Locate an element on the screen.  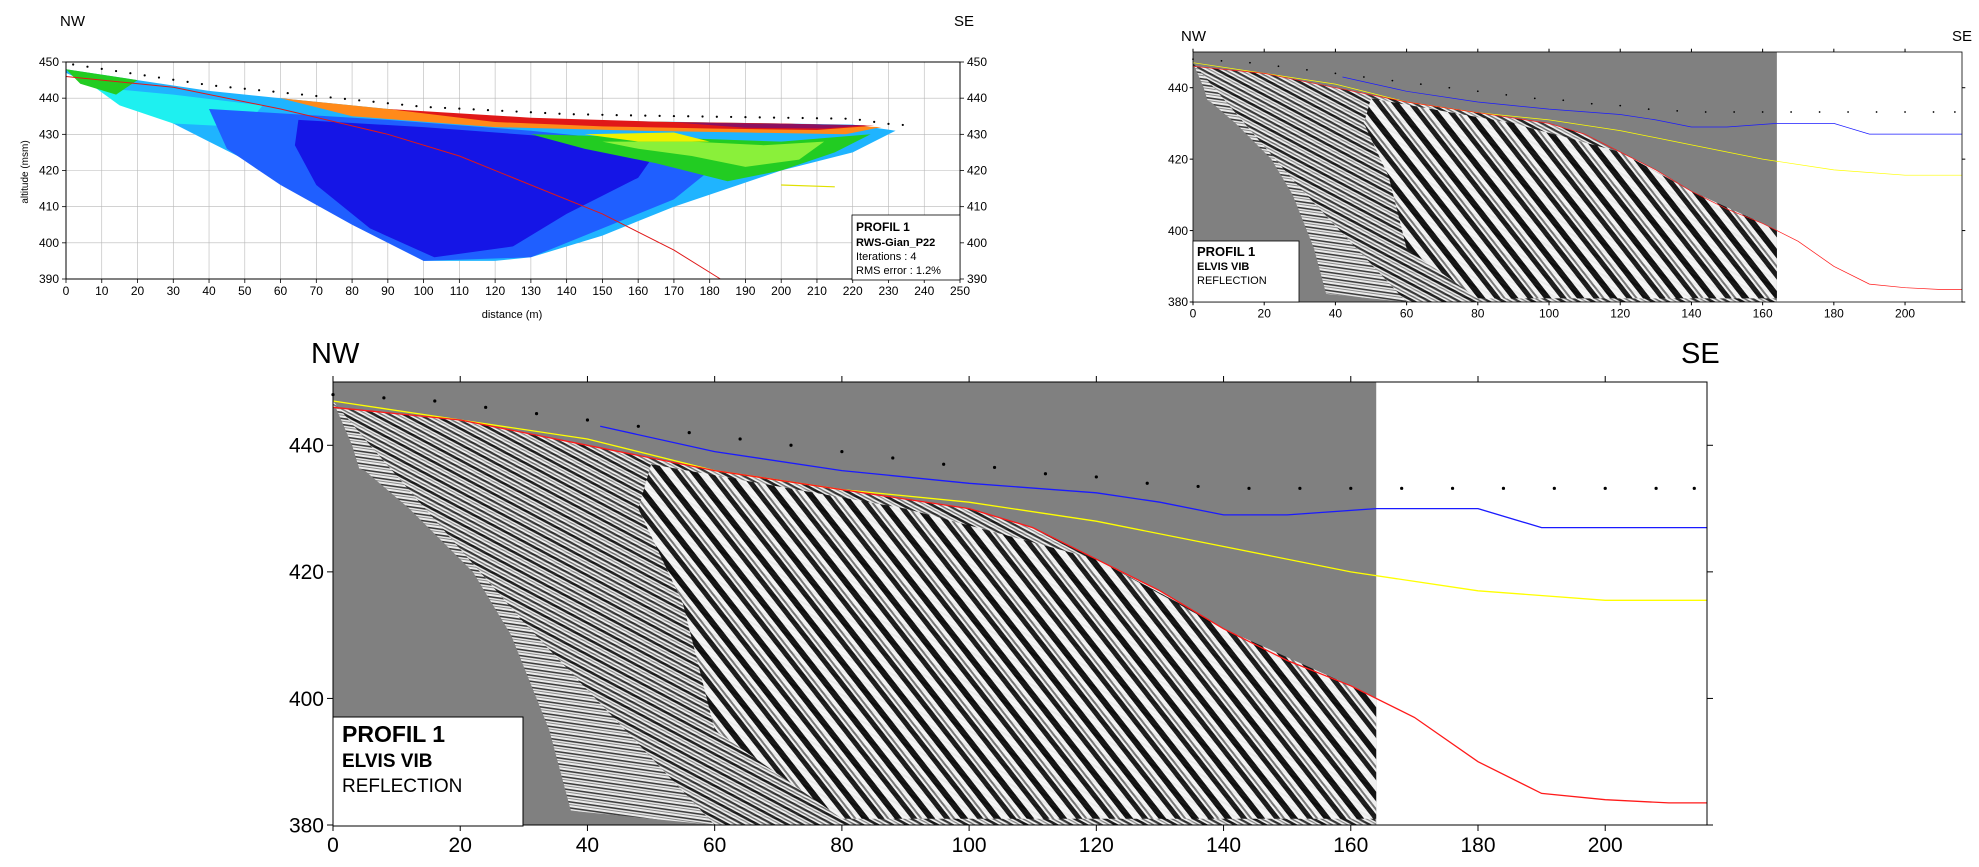
ert-overlay-lines is located at coordinates (484, 171).